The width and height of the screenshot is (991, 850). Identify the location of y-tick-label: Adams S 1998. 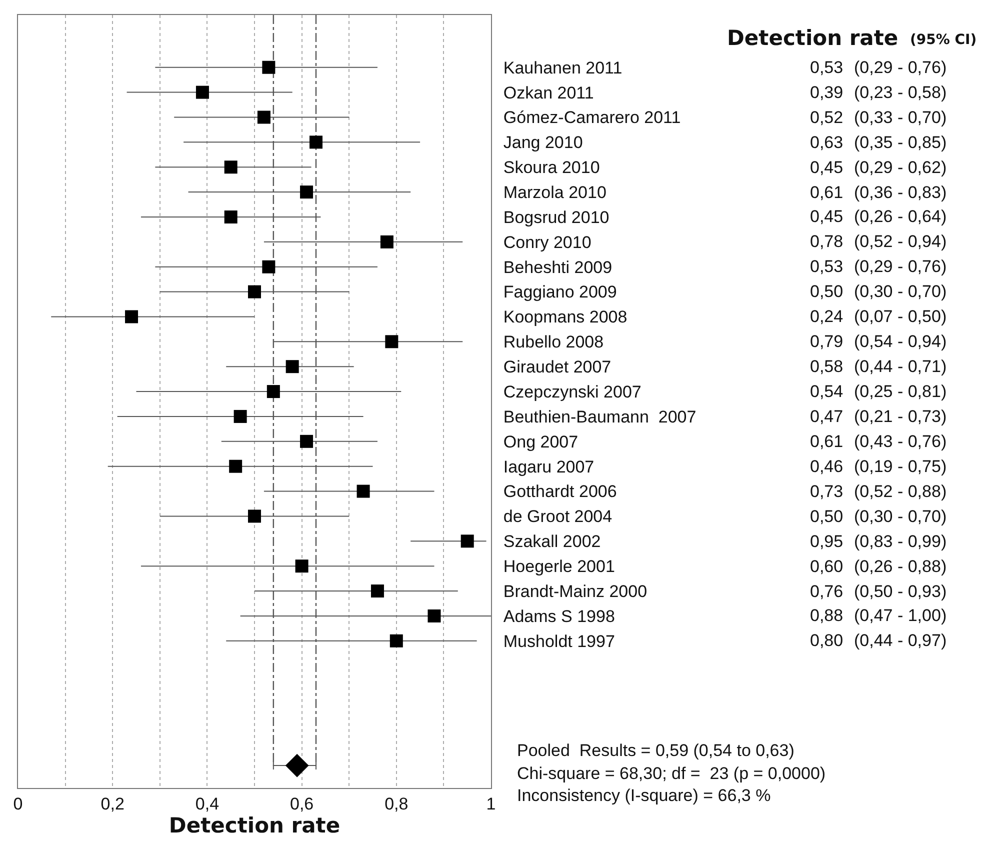
(559, 616).